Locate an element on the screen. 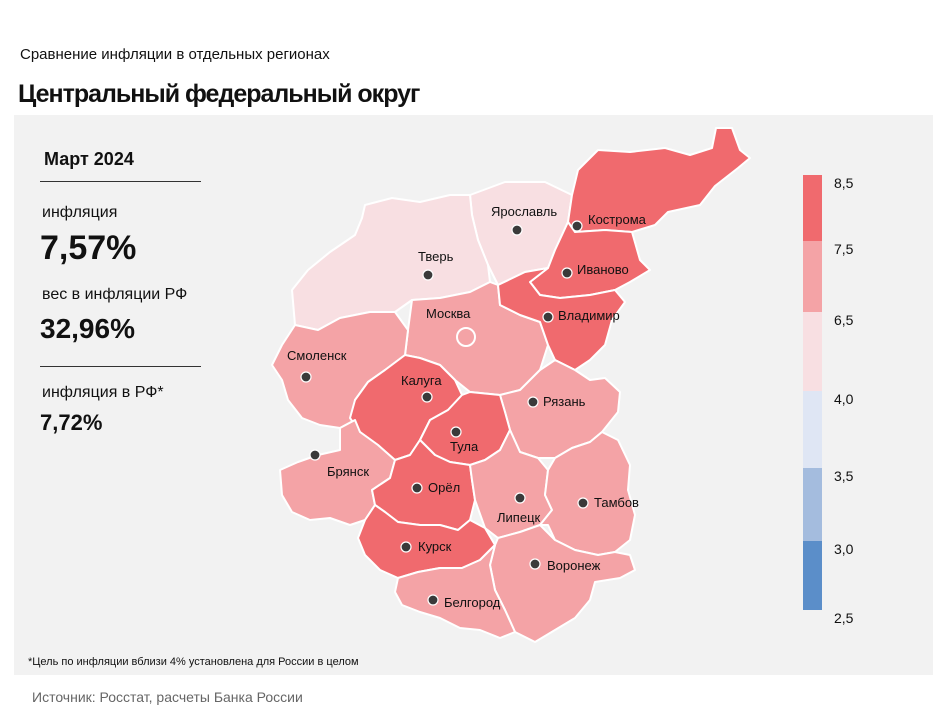 This screenshot has width=950, height=713. city-label-14: Курск is located at coordinates (435, 546).